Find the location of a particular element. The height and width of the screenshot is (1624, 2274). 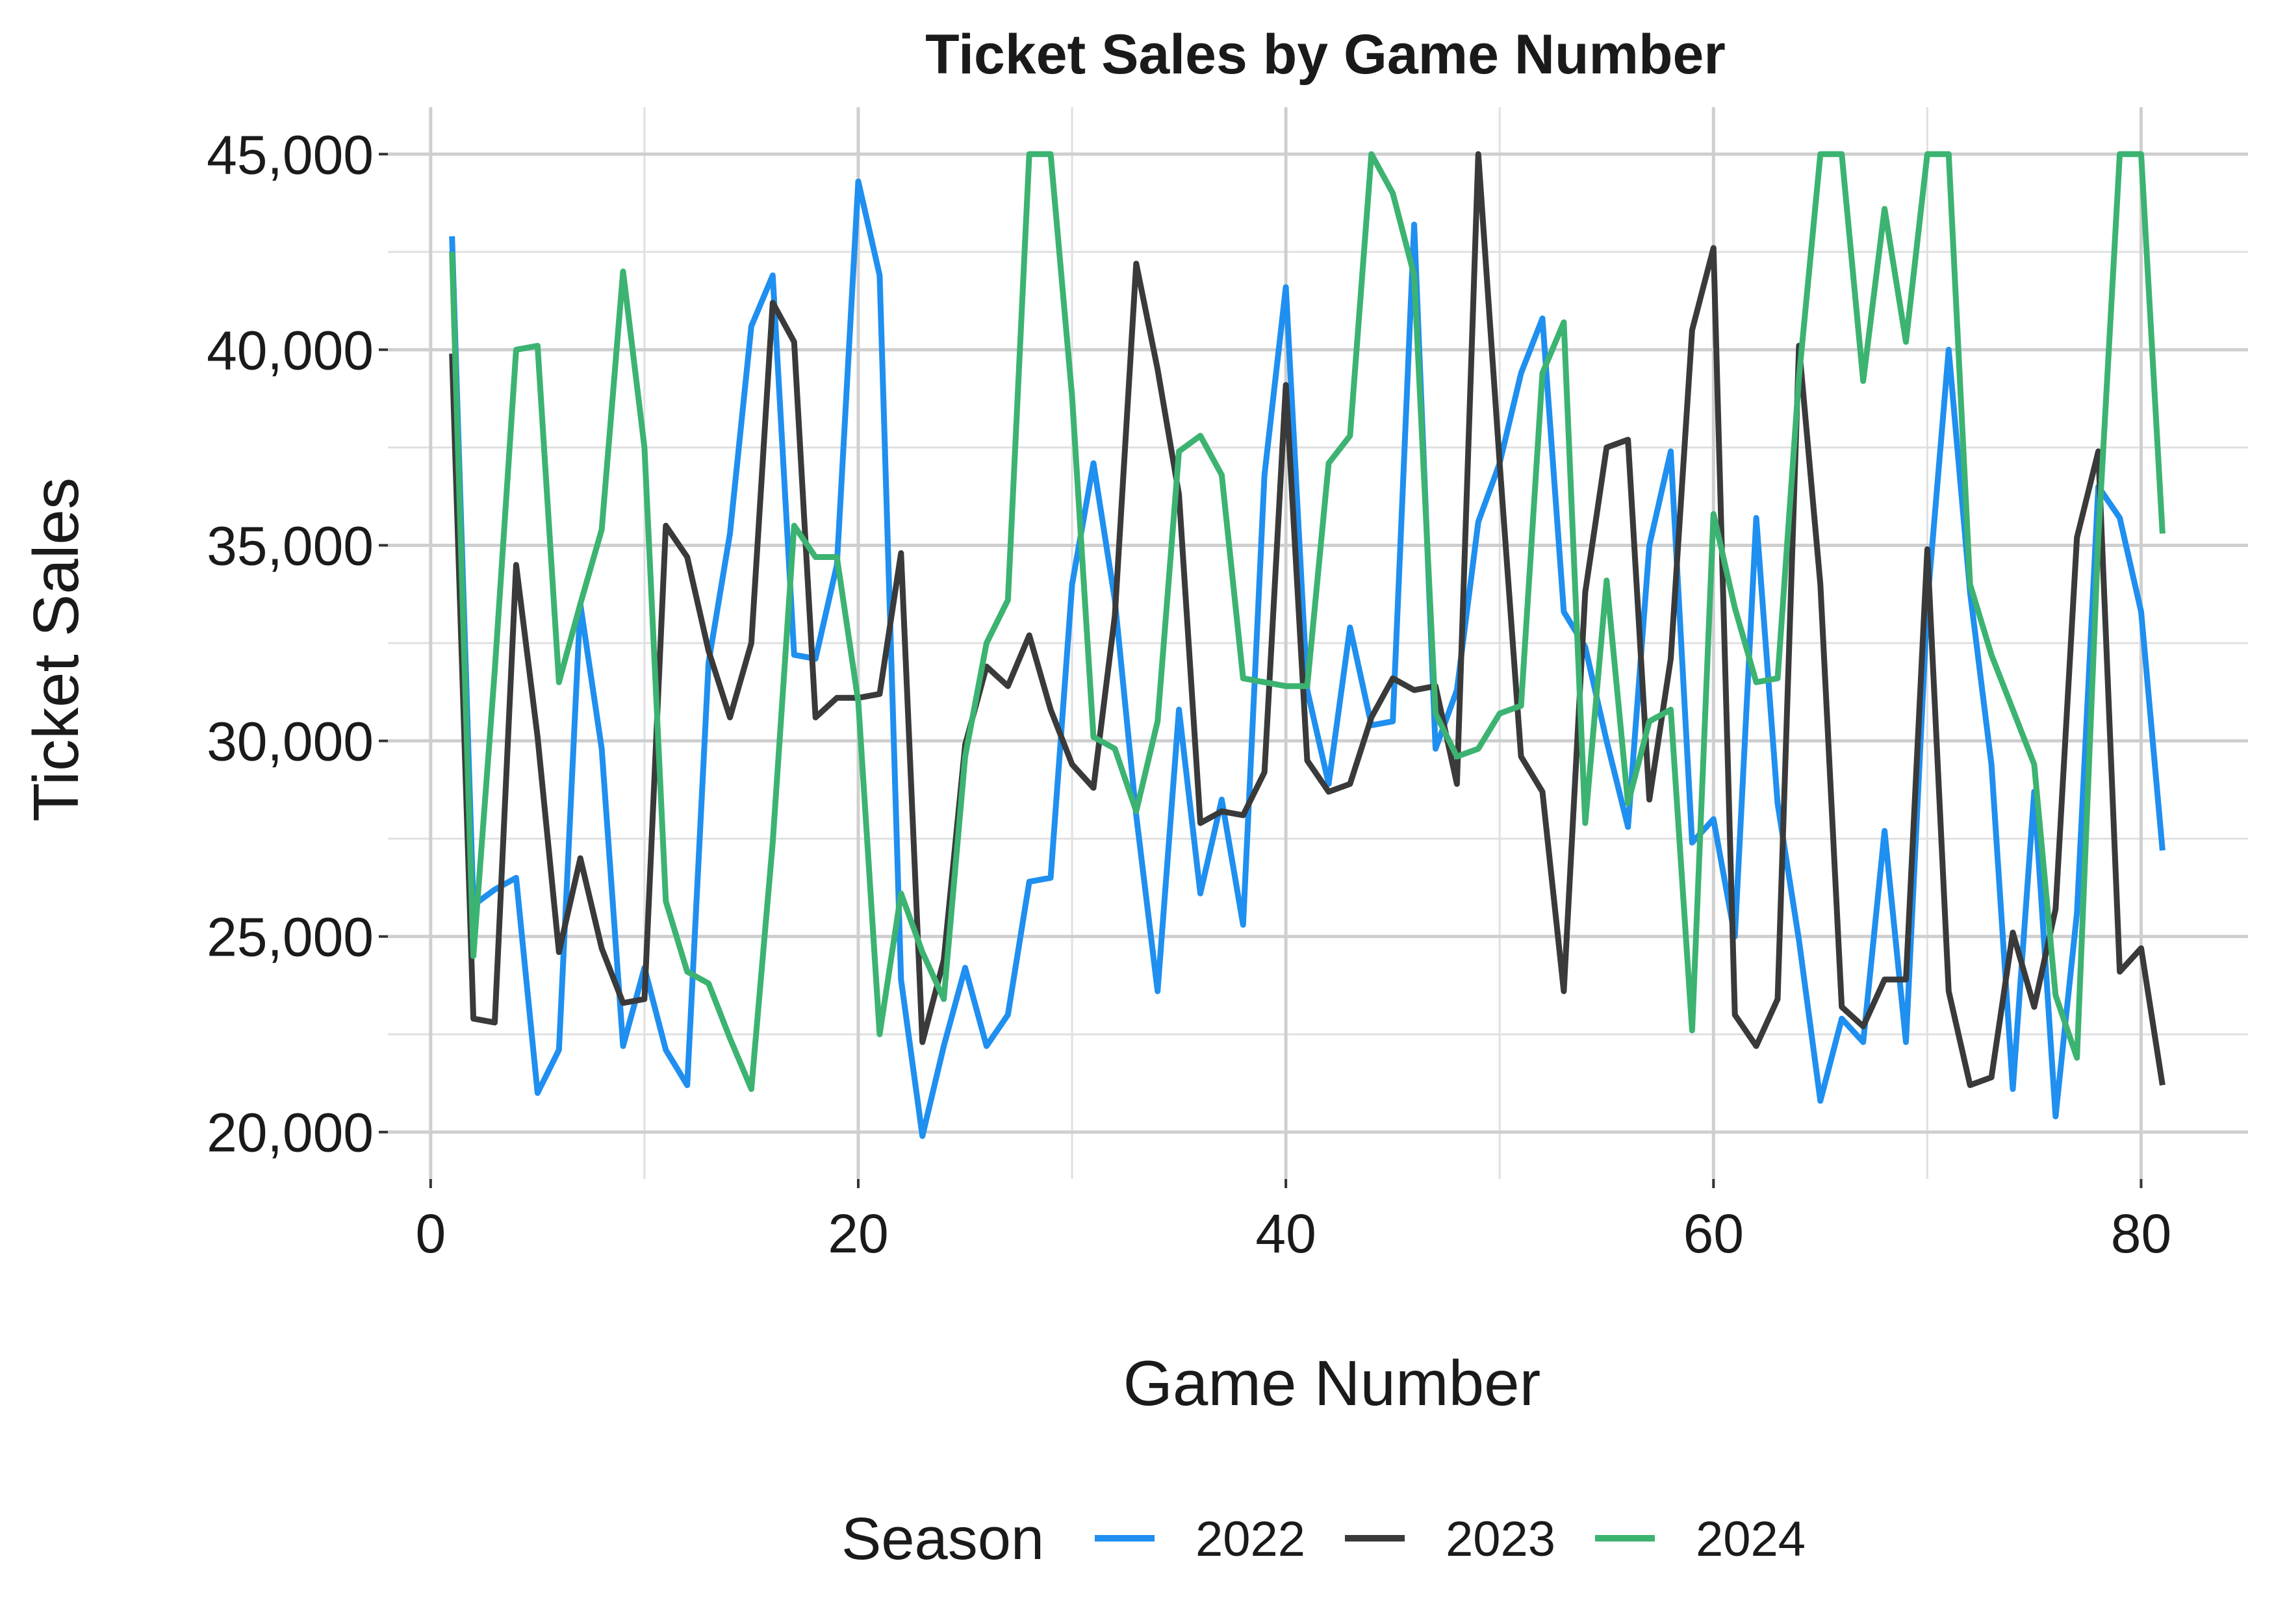

y-tick-label: 35,000 is located at coordinates (290, 545).